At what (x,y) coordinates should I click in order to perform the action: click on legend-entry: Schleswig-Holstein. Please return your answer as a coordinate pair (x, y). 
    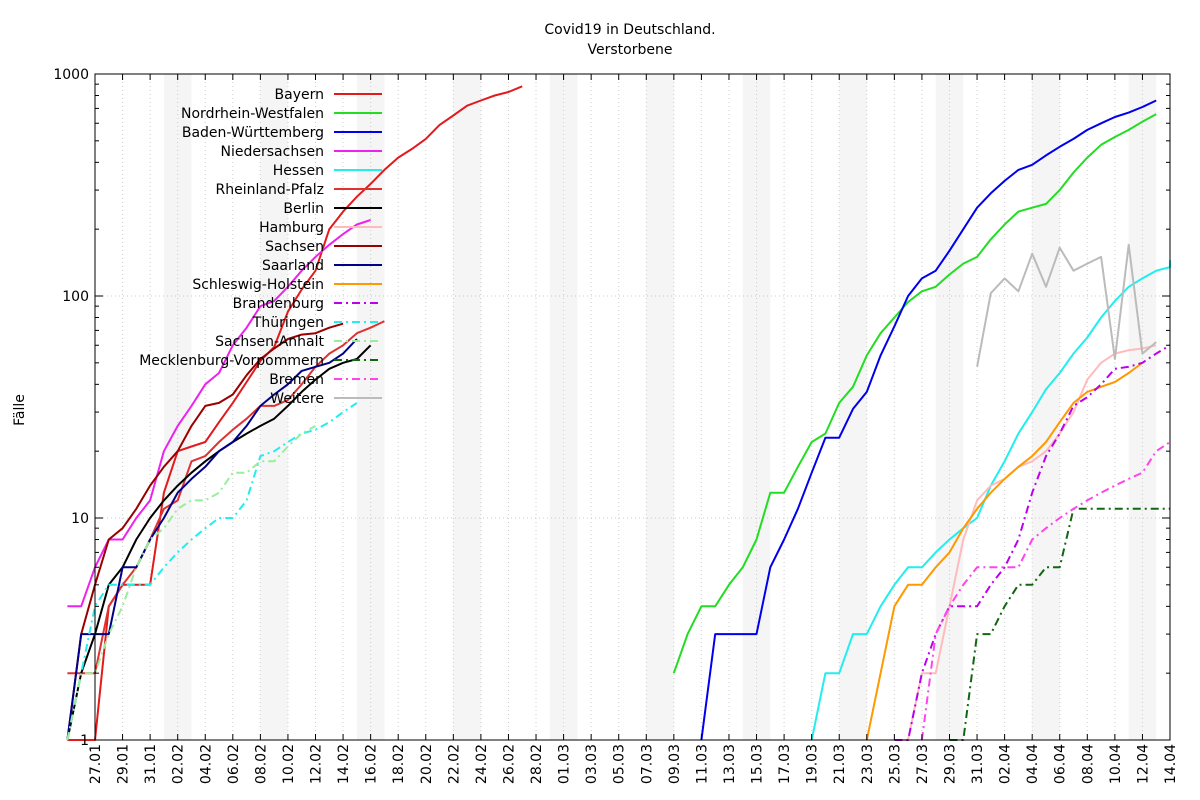
    Looking at the image, I should click on (287, 285).